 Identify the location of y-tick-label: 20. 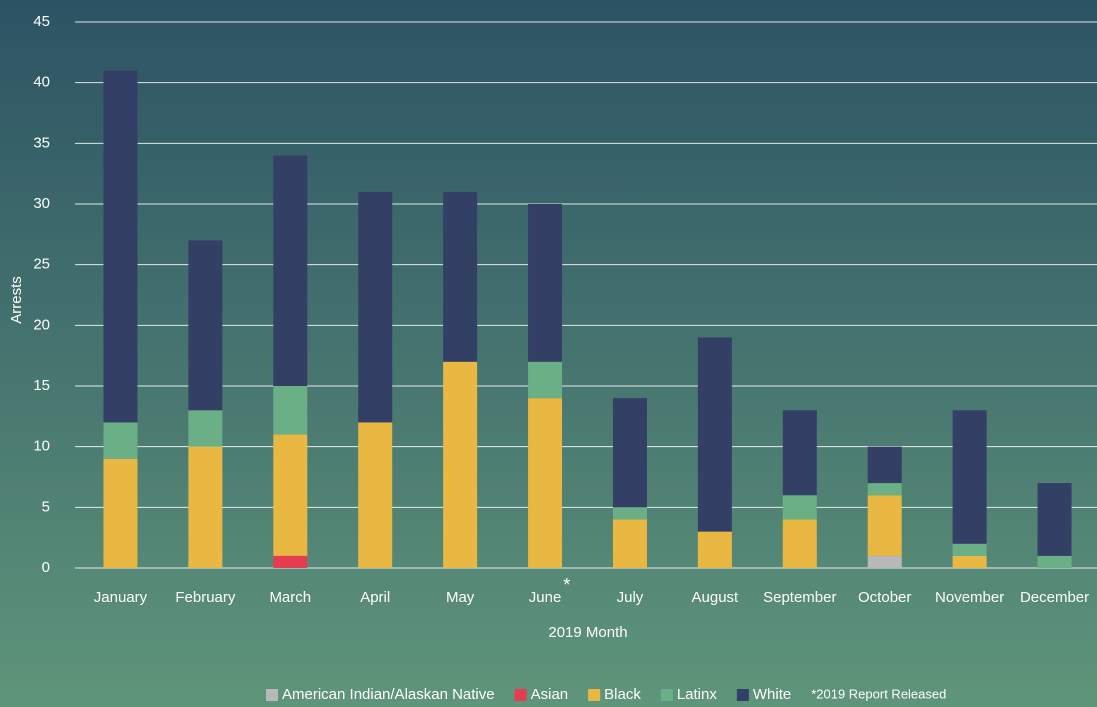
(41, 324).